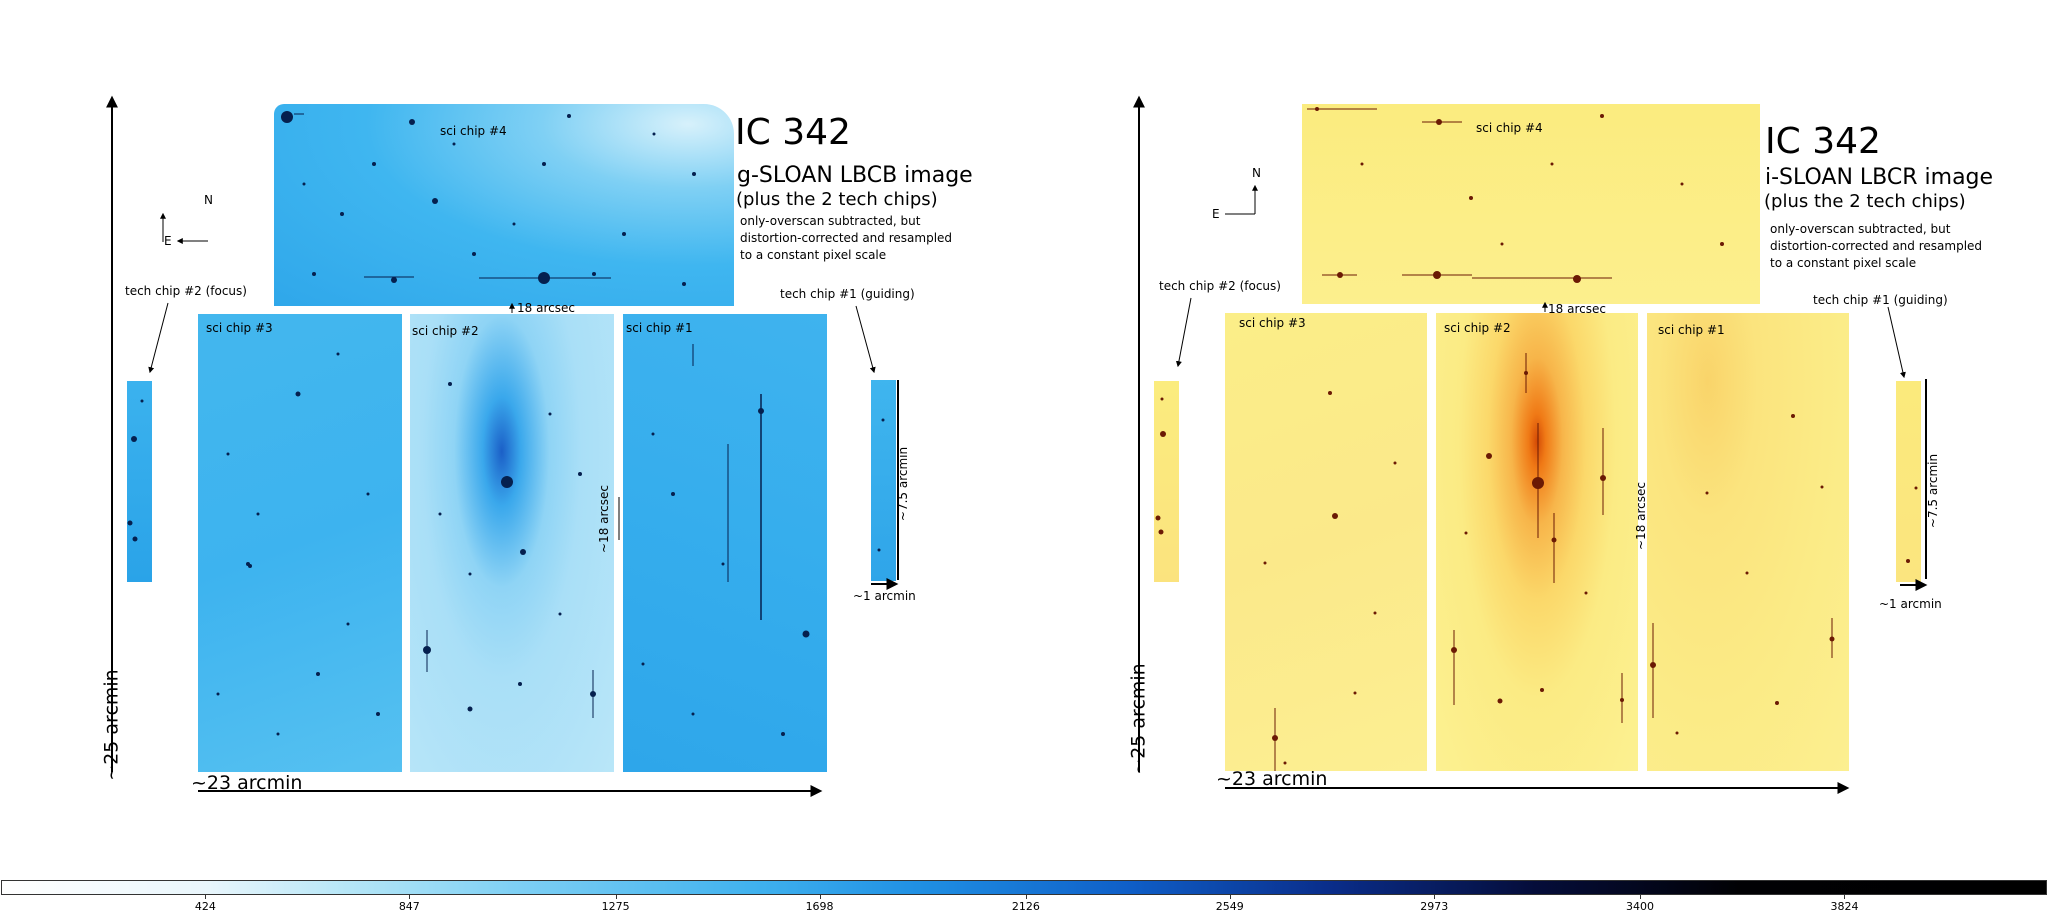  I want to click on i-chip-2-stars, so click(1537, 538).